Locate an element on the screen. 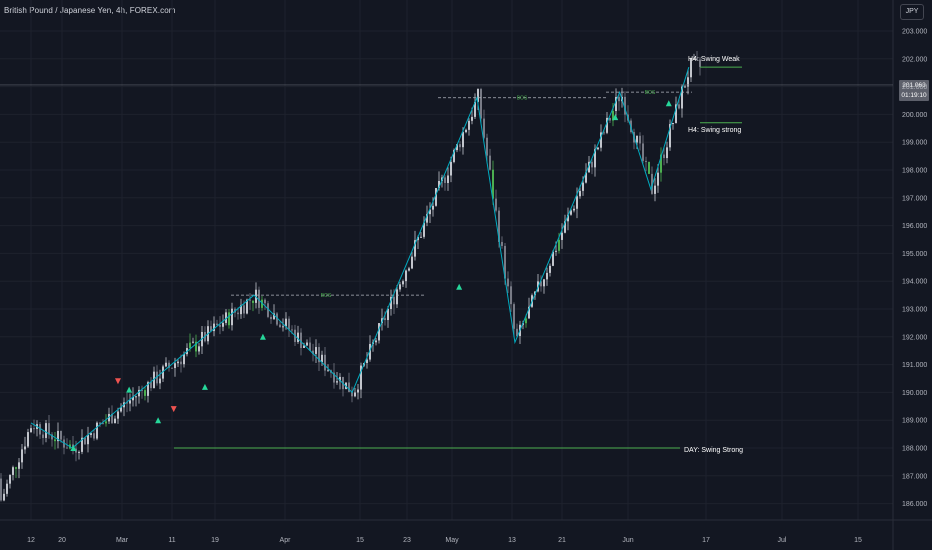 This screenshot has width=932, height=550. price-tick-label: 197.000 is located at coordinates (914, 198).